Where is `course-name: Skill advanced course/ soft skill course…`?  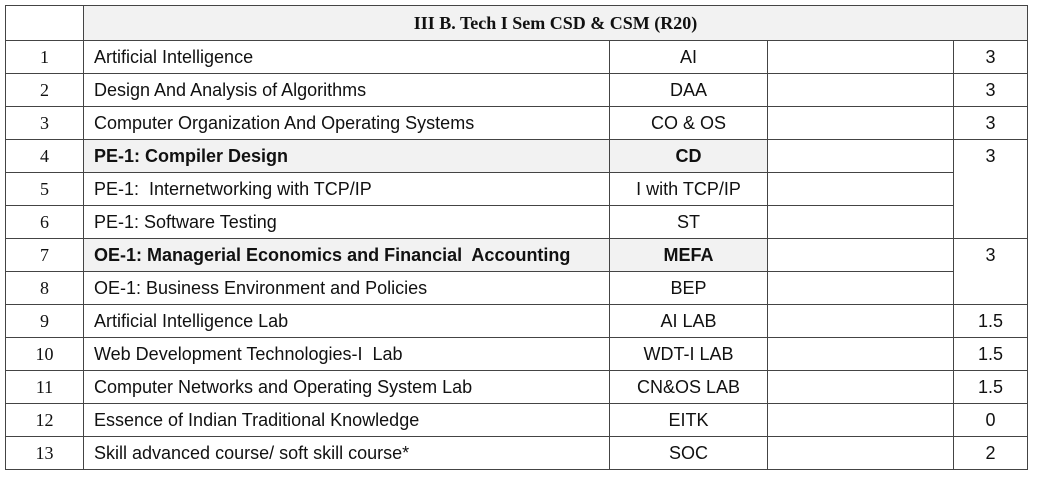 course-name: Skill advanced course/ soft skill course… is located at coordinates (346, 453).